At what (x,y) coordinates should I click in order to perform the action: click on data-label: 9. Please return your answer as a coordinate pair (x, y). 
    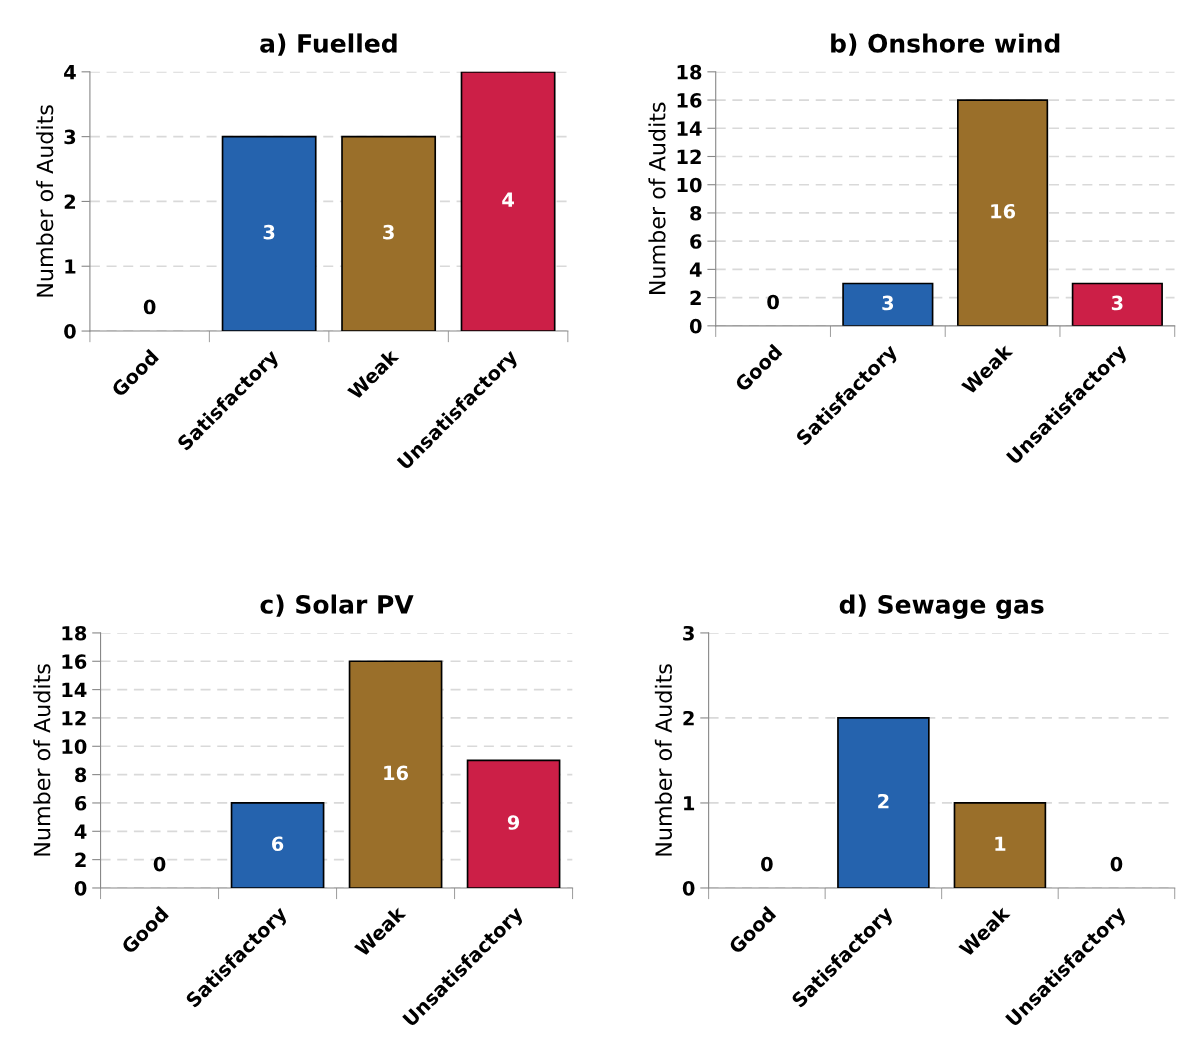
    Looking at the image, I should click on (513, 822).